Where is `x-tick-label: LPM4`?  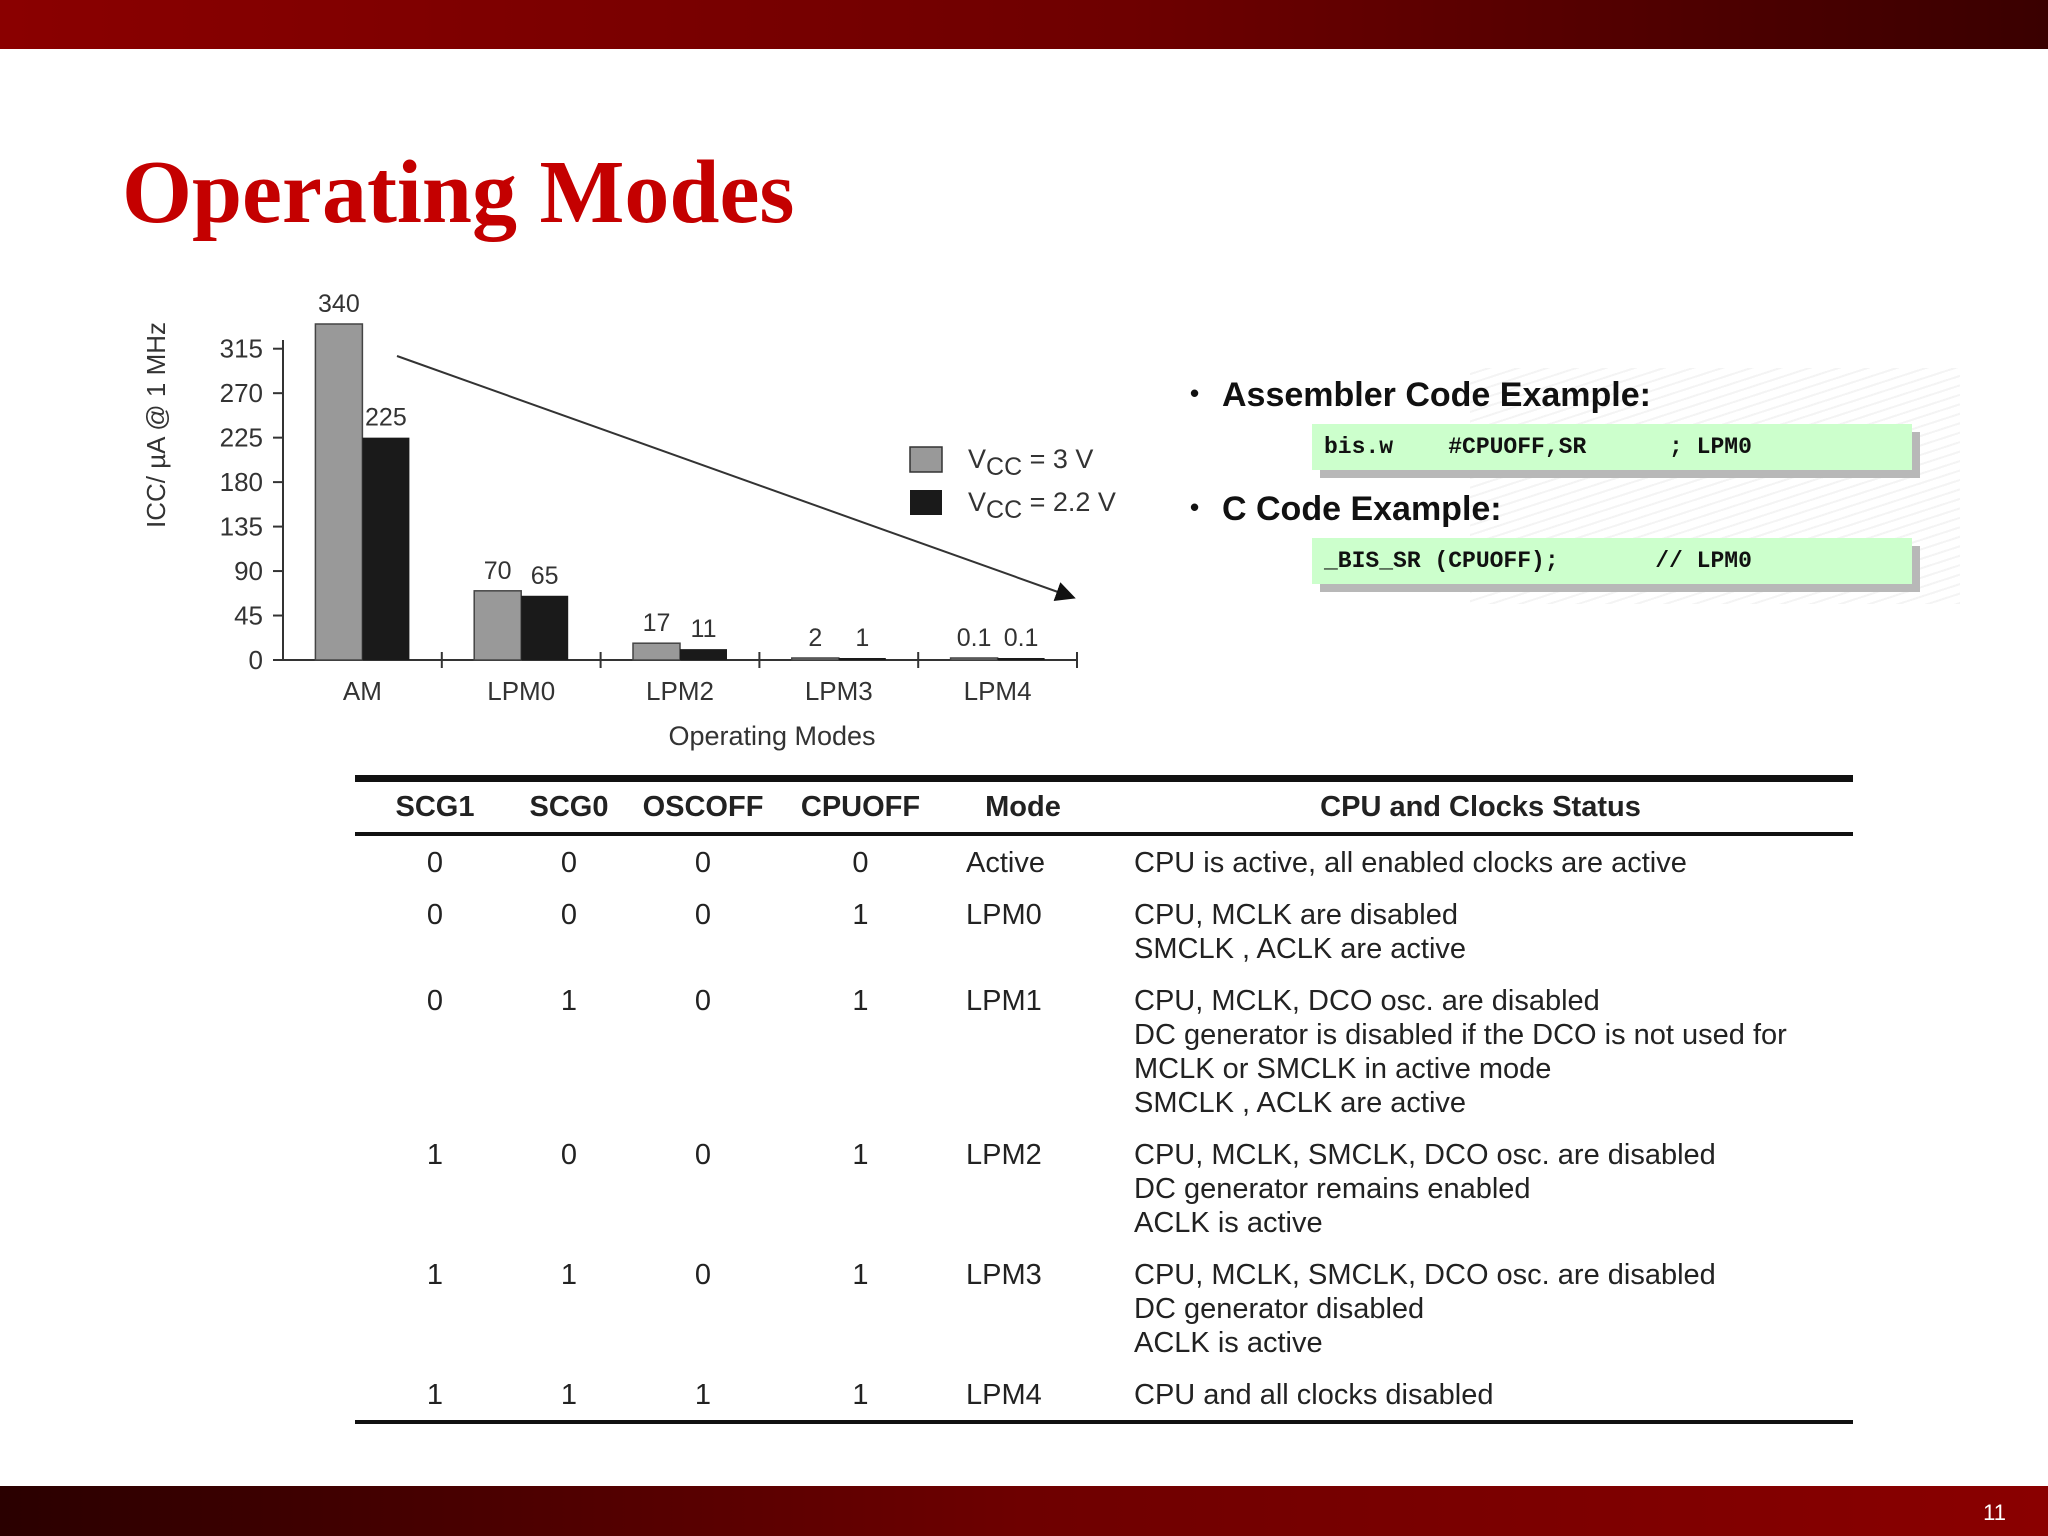 x-tick-label: LPM4 is located at coordinates (998, 691).